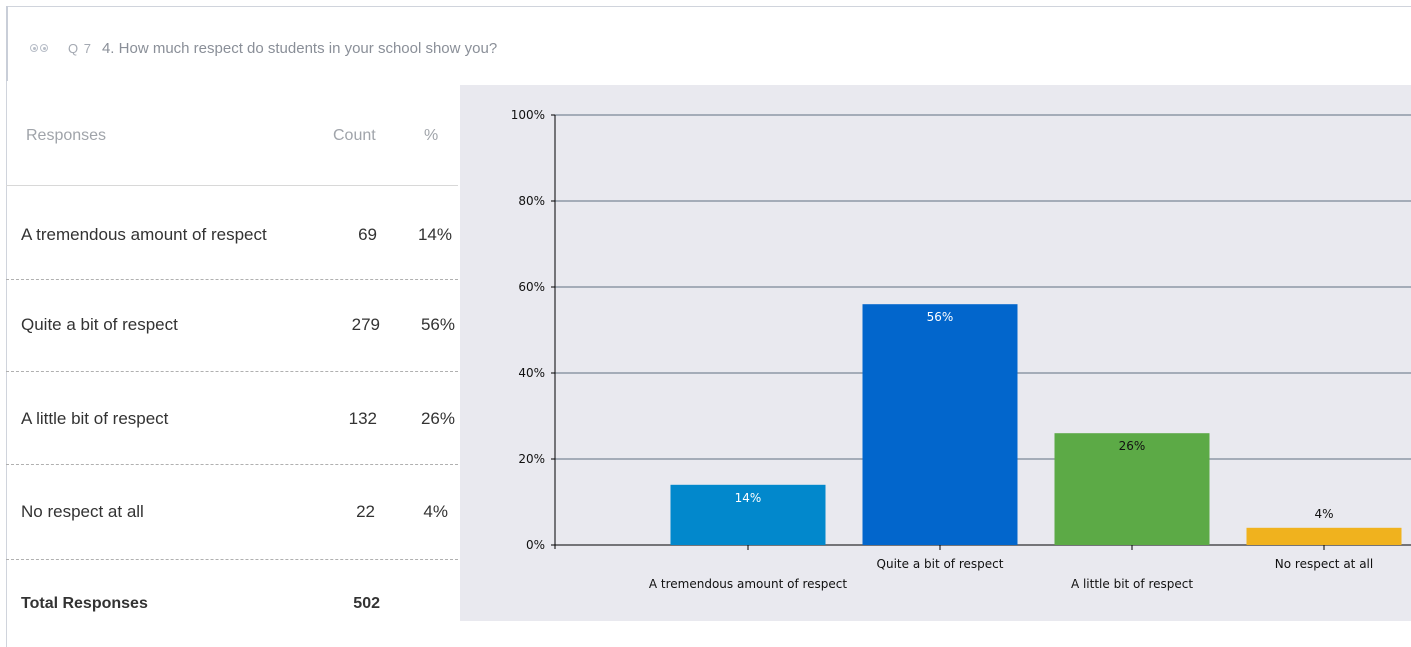  Describe the element at coordinates (531, 373) in the screenshot. I see `y-tick-label: 40%` at that location.